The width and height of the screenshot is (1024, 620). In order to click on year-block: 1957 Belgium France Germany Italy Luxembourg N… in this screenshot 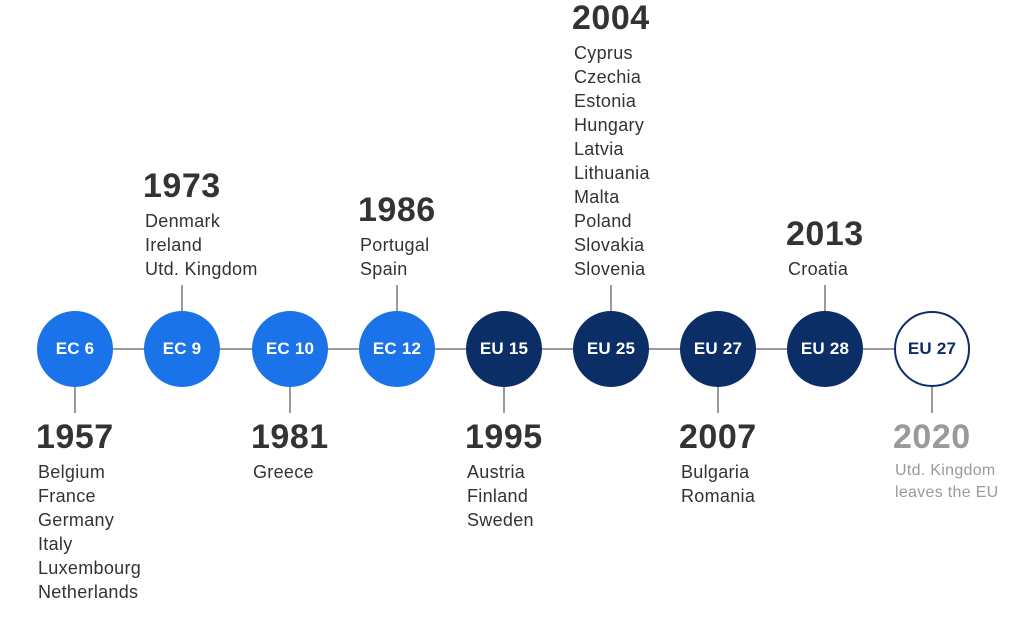, I will do `click(88, 511)`.